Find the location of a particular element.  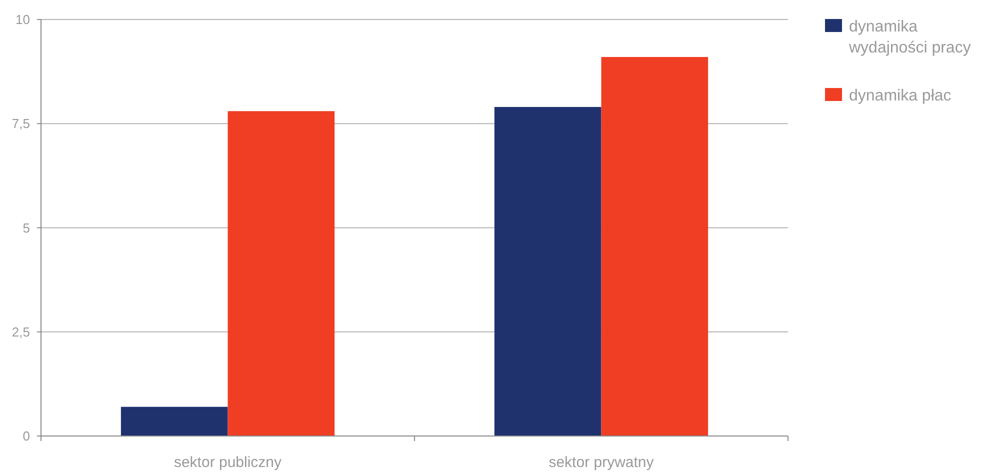

y-tick-label: 0 is located at coordinates (26, 436).